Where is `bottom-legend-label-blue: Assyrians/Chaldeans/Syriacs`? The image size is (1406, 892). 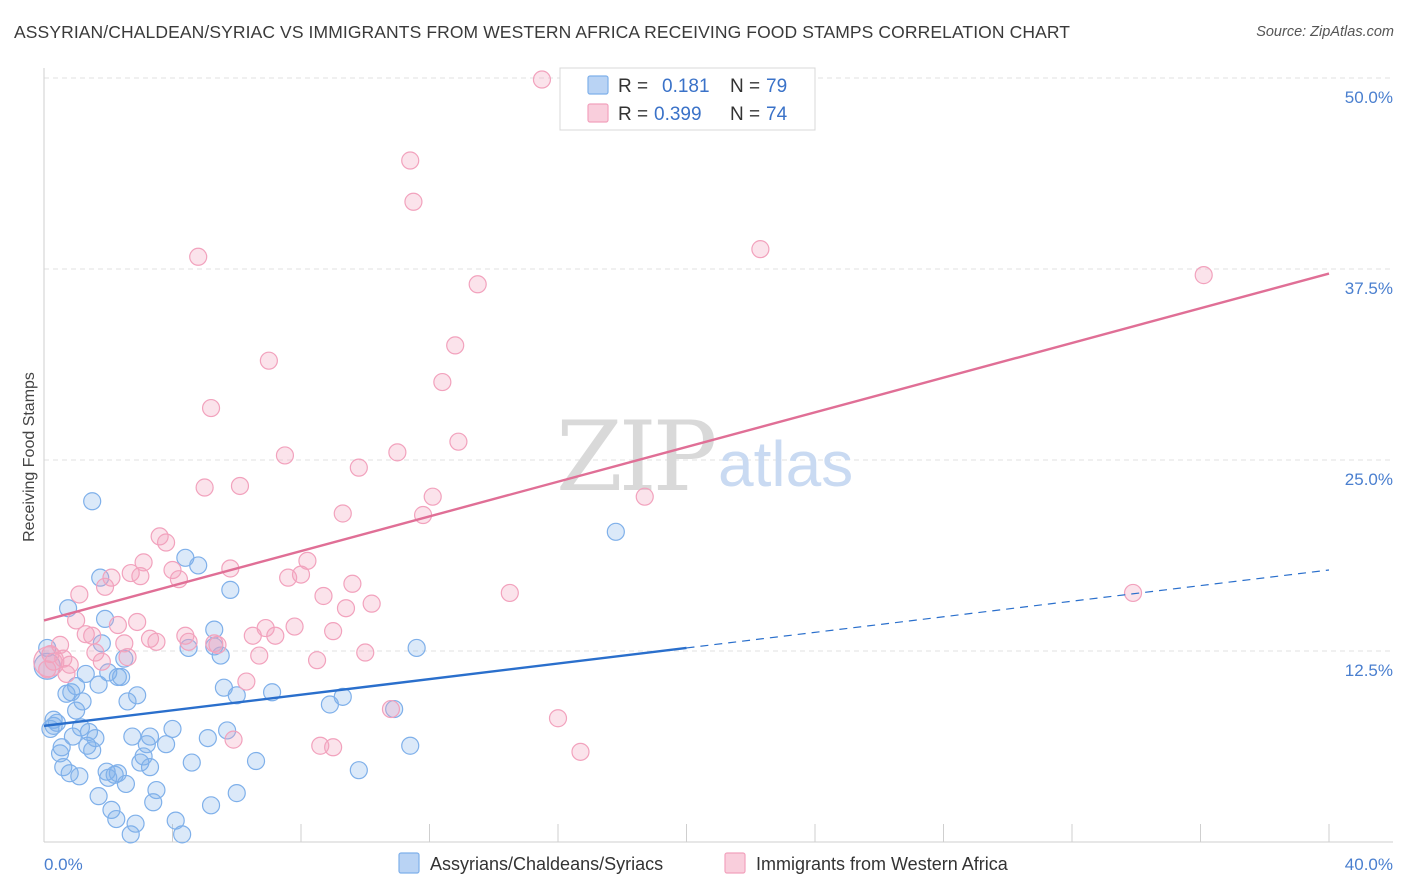 bottom-legend-label-blue: Assyrians/Chaldeans/Syriacs is located at coordinates (546, 864).